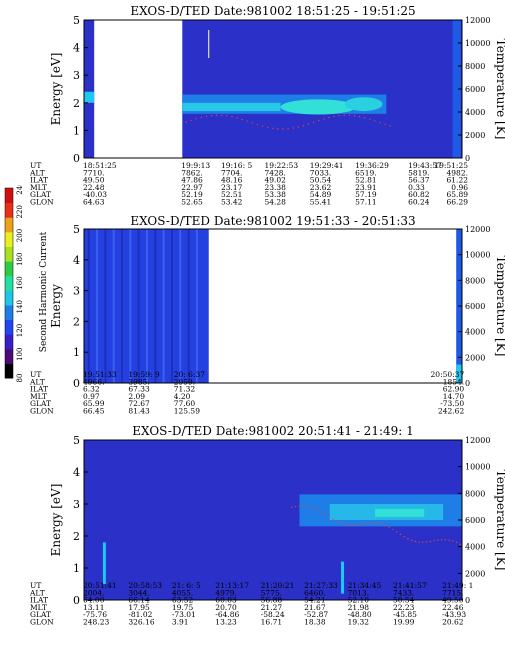 This screenshot has width=505, height=649. What do you see at coordinates (467, 600) in the screenshot?
I see `y2-tick-label: 0` at bounding box center [467, 600].